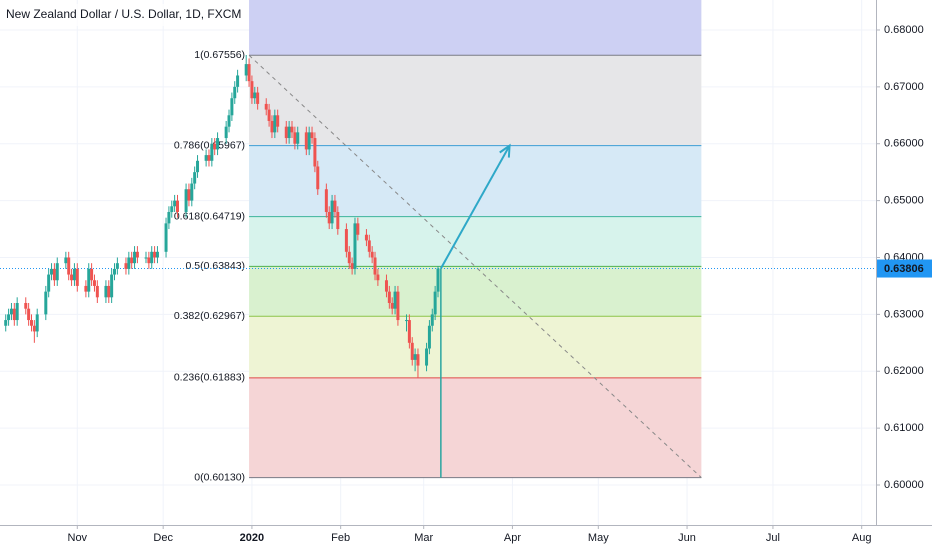 The height and width of the screenshot is (550, 932). What do you see at coordinates (209, 316) in the screenshot?
I see `fib-label: 0.382(0.62967)` at bounding box center [209, 316].